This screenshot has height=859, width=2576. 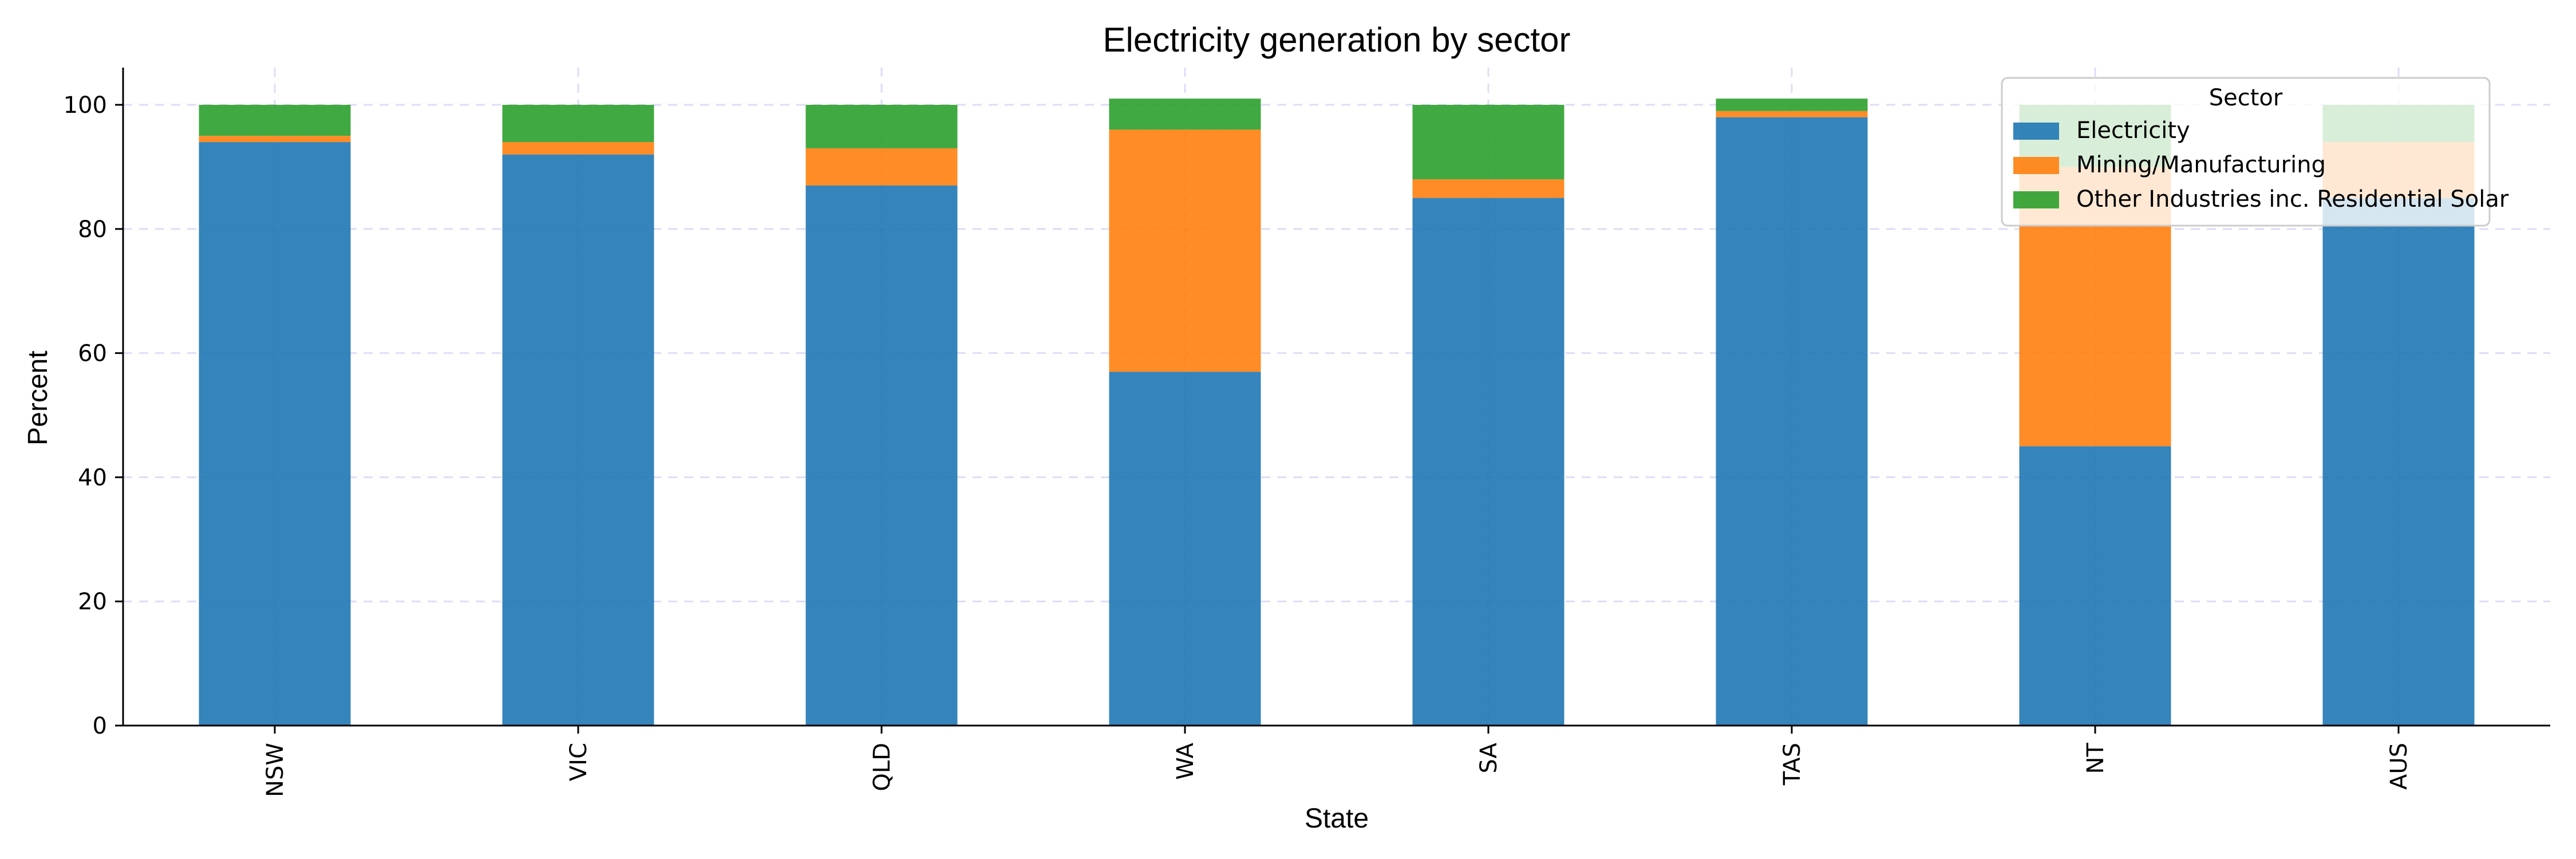 I want to click on x-tick-label: NSW, so click(x=275, y=770).